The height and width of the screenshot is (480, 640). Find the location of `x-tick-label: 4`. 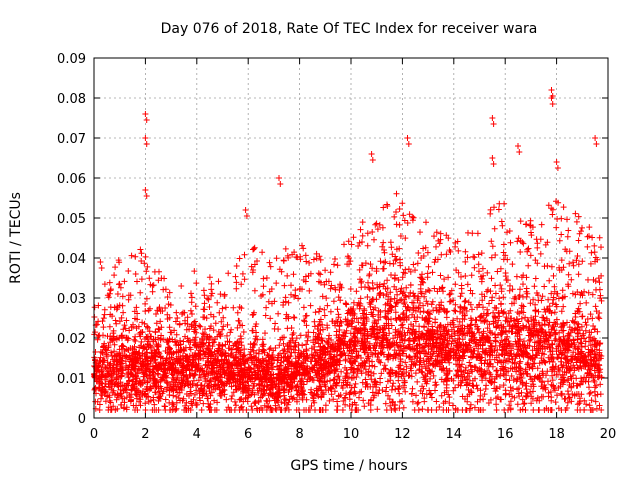

x-tick-label: 4 is located at coordinates (197, 434).